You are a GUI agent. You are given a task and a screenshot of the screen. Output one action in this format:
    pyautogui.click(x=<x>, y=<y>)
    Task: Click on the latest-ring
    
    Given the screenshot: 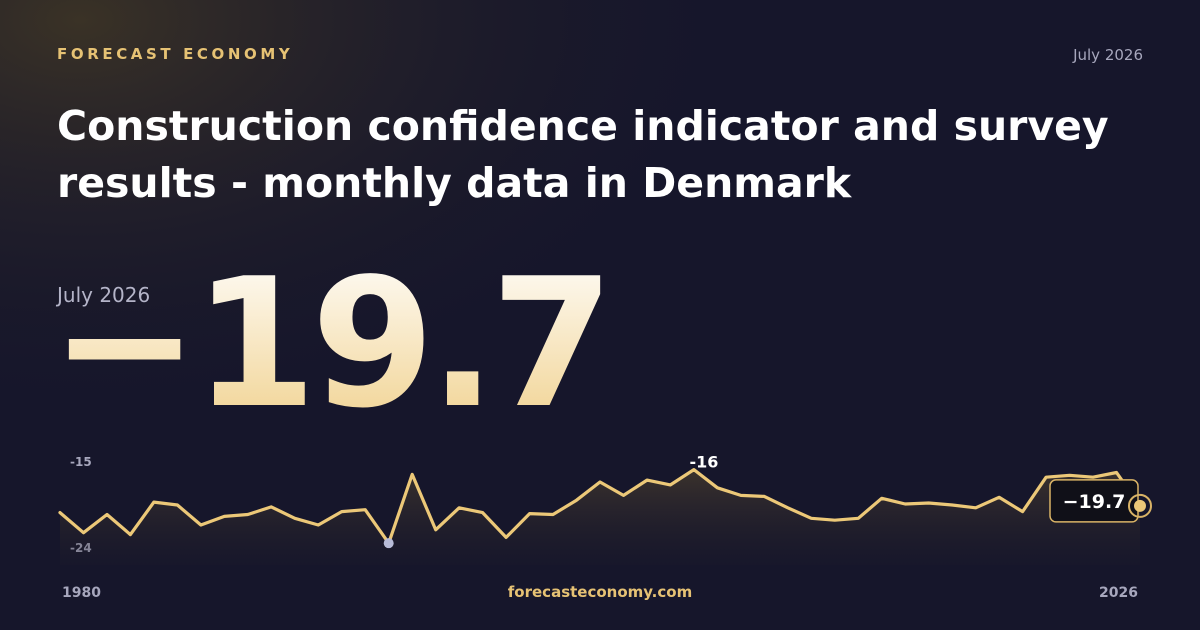 What is the action you would take?
    pyautogui.click(x=1140, y=505)
    